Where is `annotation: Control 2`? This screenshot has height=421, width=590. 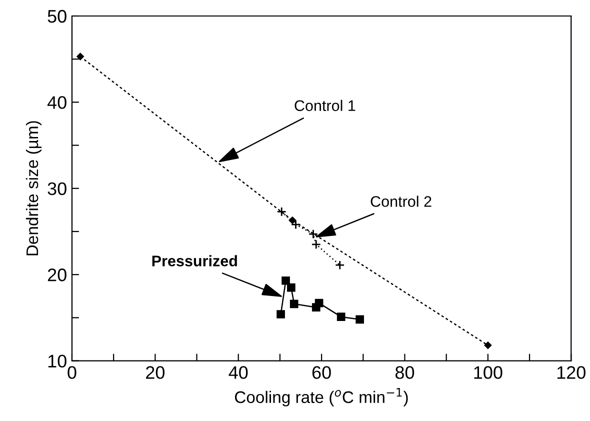
annotation: Control 2 is located at coordinates (401, 201).